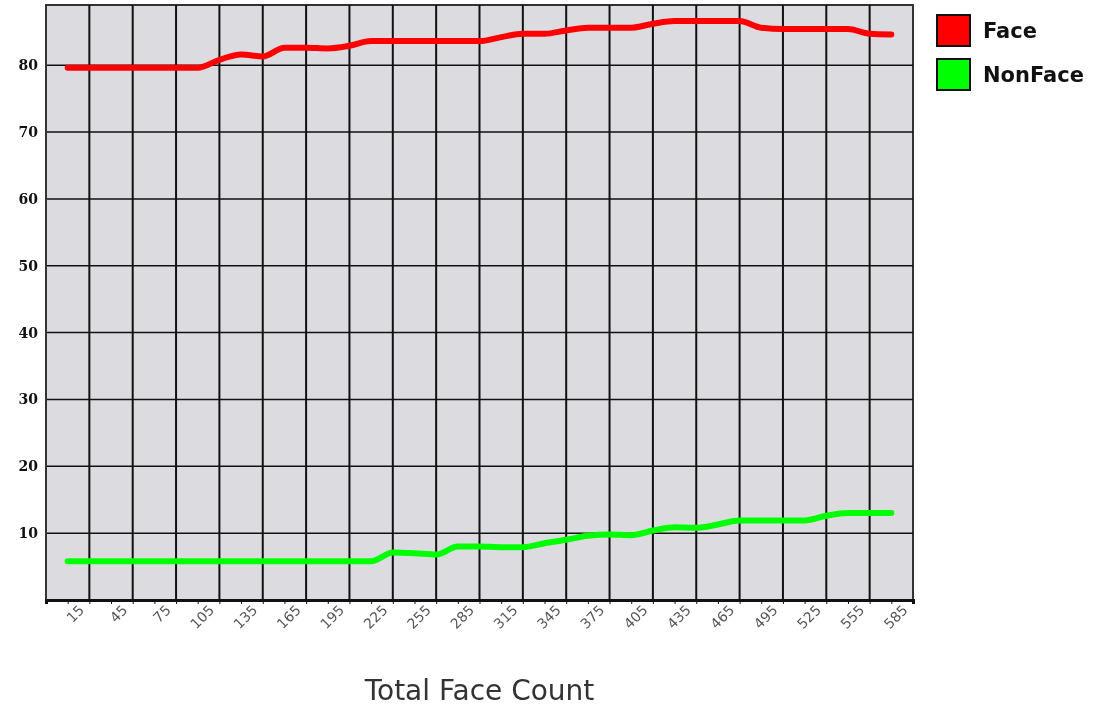  What do you see at coordinates (28, 198) in the screenshot?
I see `y-tick-label: 60` at bounding box center [28, 198].